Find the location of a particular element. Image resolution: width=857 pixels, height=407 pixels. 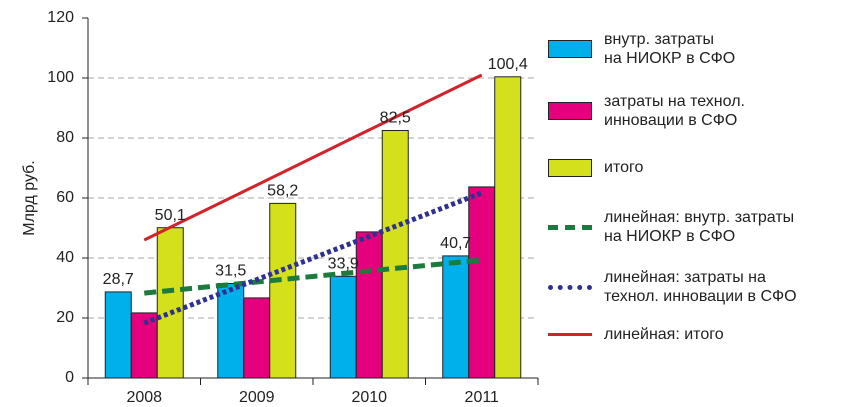

legend-label: внутр. затраты на НИОКР в СФО is located at coordinates (670, 49).